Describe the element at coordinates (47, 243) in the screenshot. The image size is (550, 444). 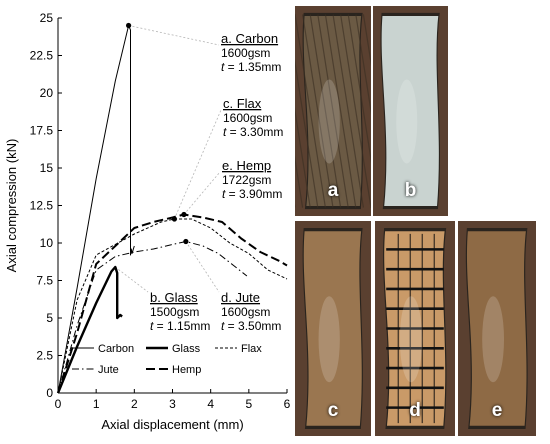
I see `y-tick-label: 10` at that location.